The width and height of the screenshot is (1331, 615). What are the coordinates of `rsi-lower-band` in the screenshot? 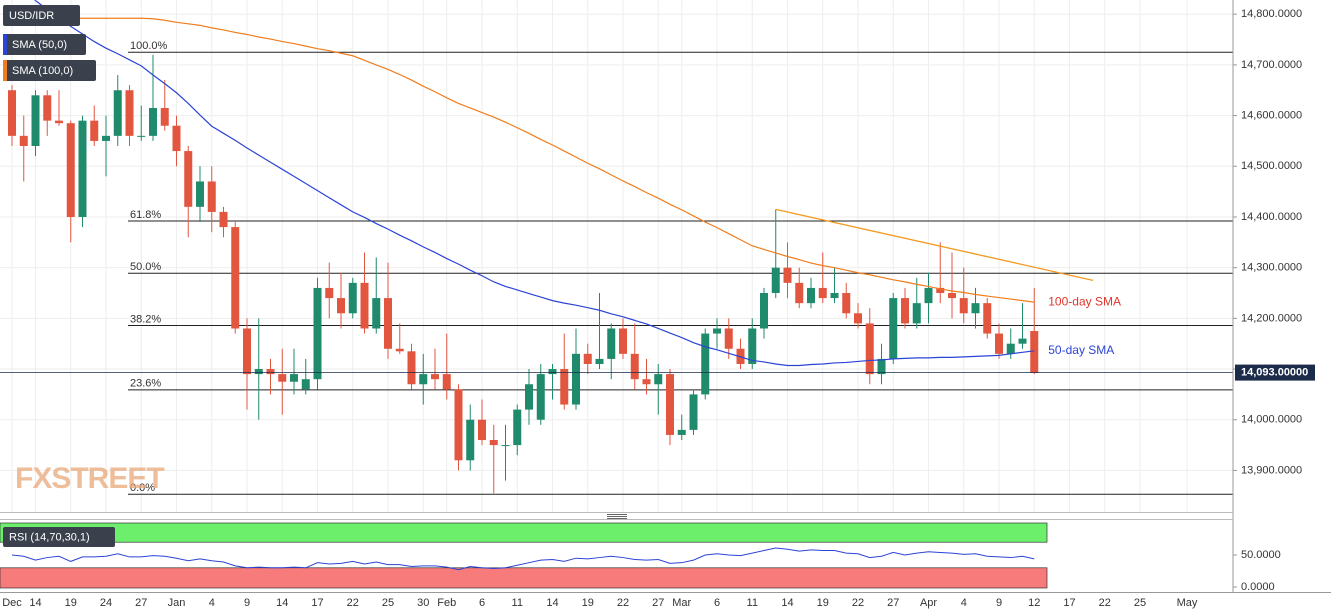 It's located at (524, 578).